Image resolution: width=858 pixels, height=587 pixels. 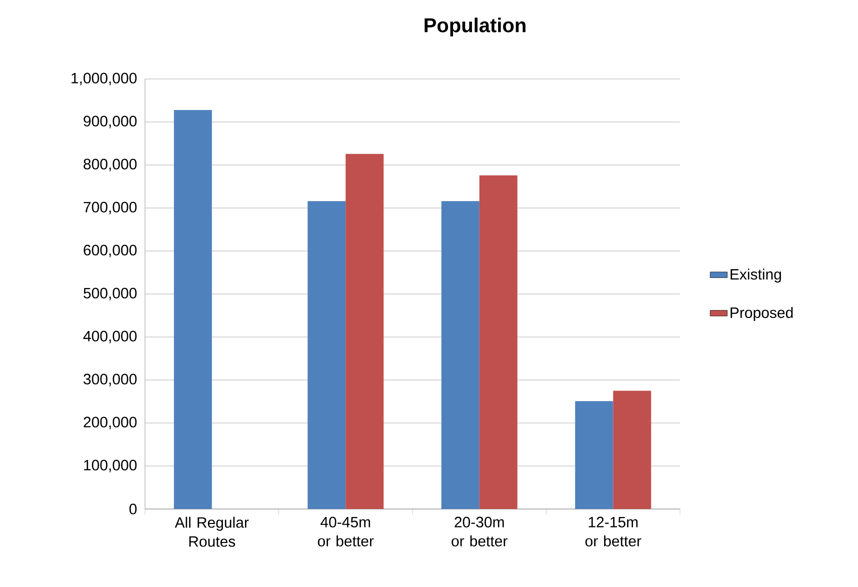 I want to click on x-tick-label: All Regular Routes, so click(x=211, y=531).